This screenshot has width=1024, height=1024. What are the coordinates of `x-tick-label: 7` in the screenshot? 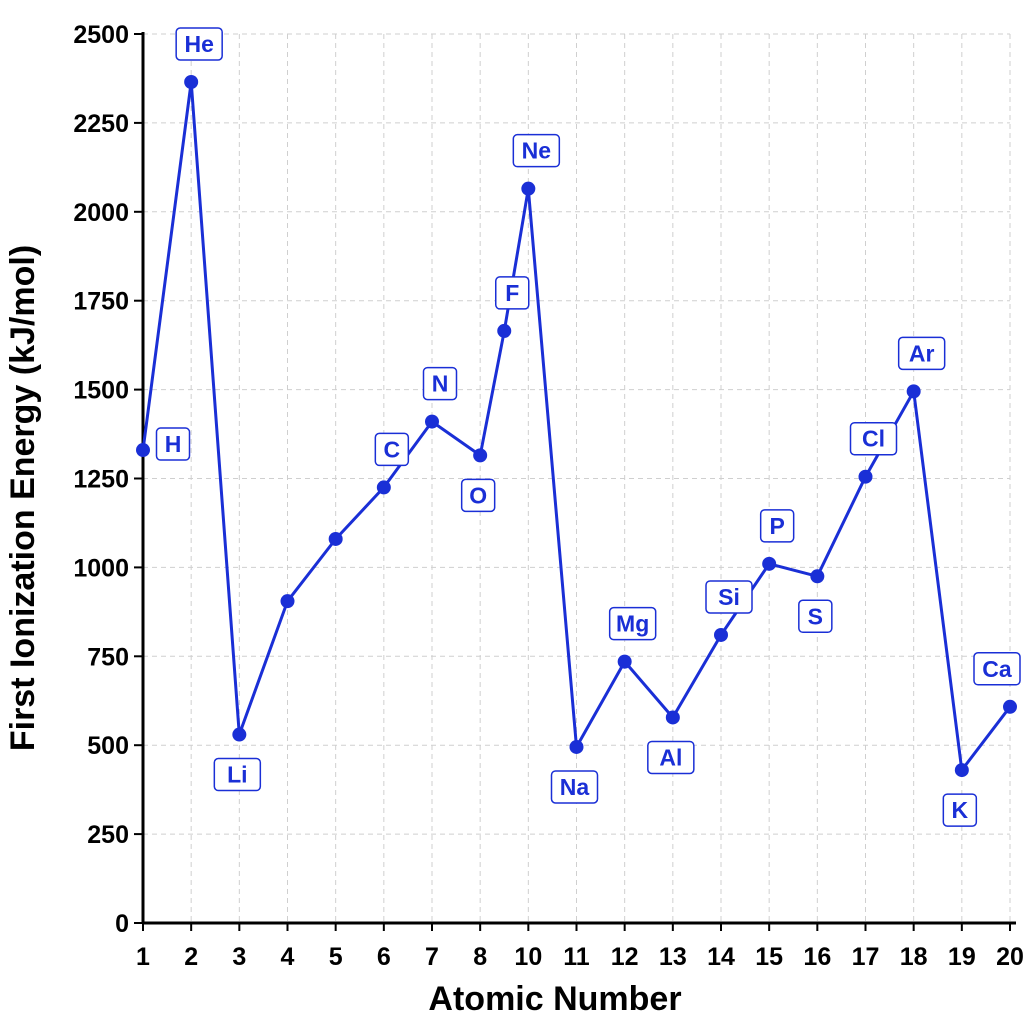 It's located at (432, 957).